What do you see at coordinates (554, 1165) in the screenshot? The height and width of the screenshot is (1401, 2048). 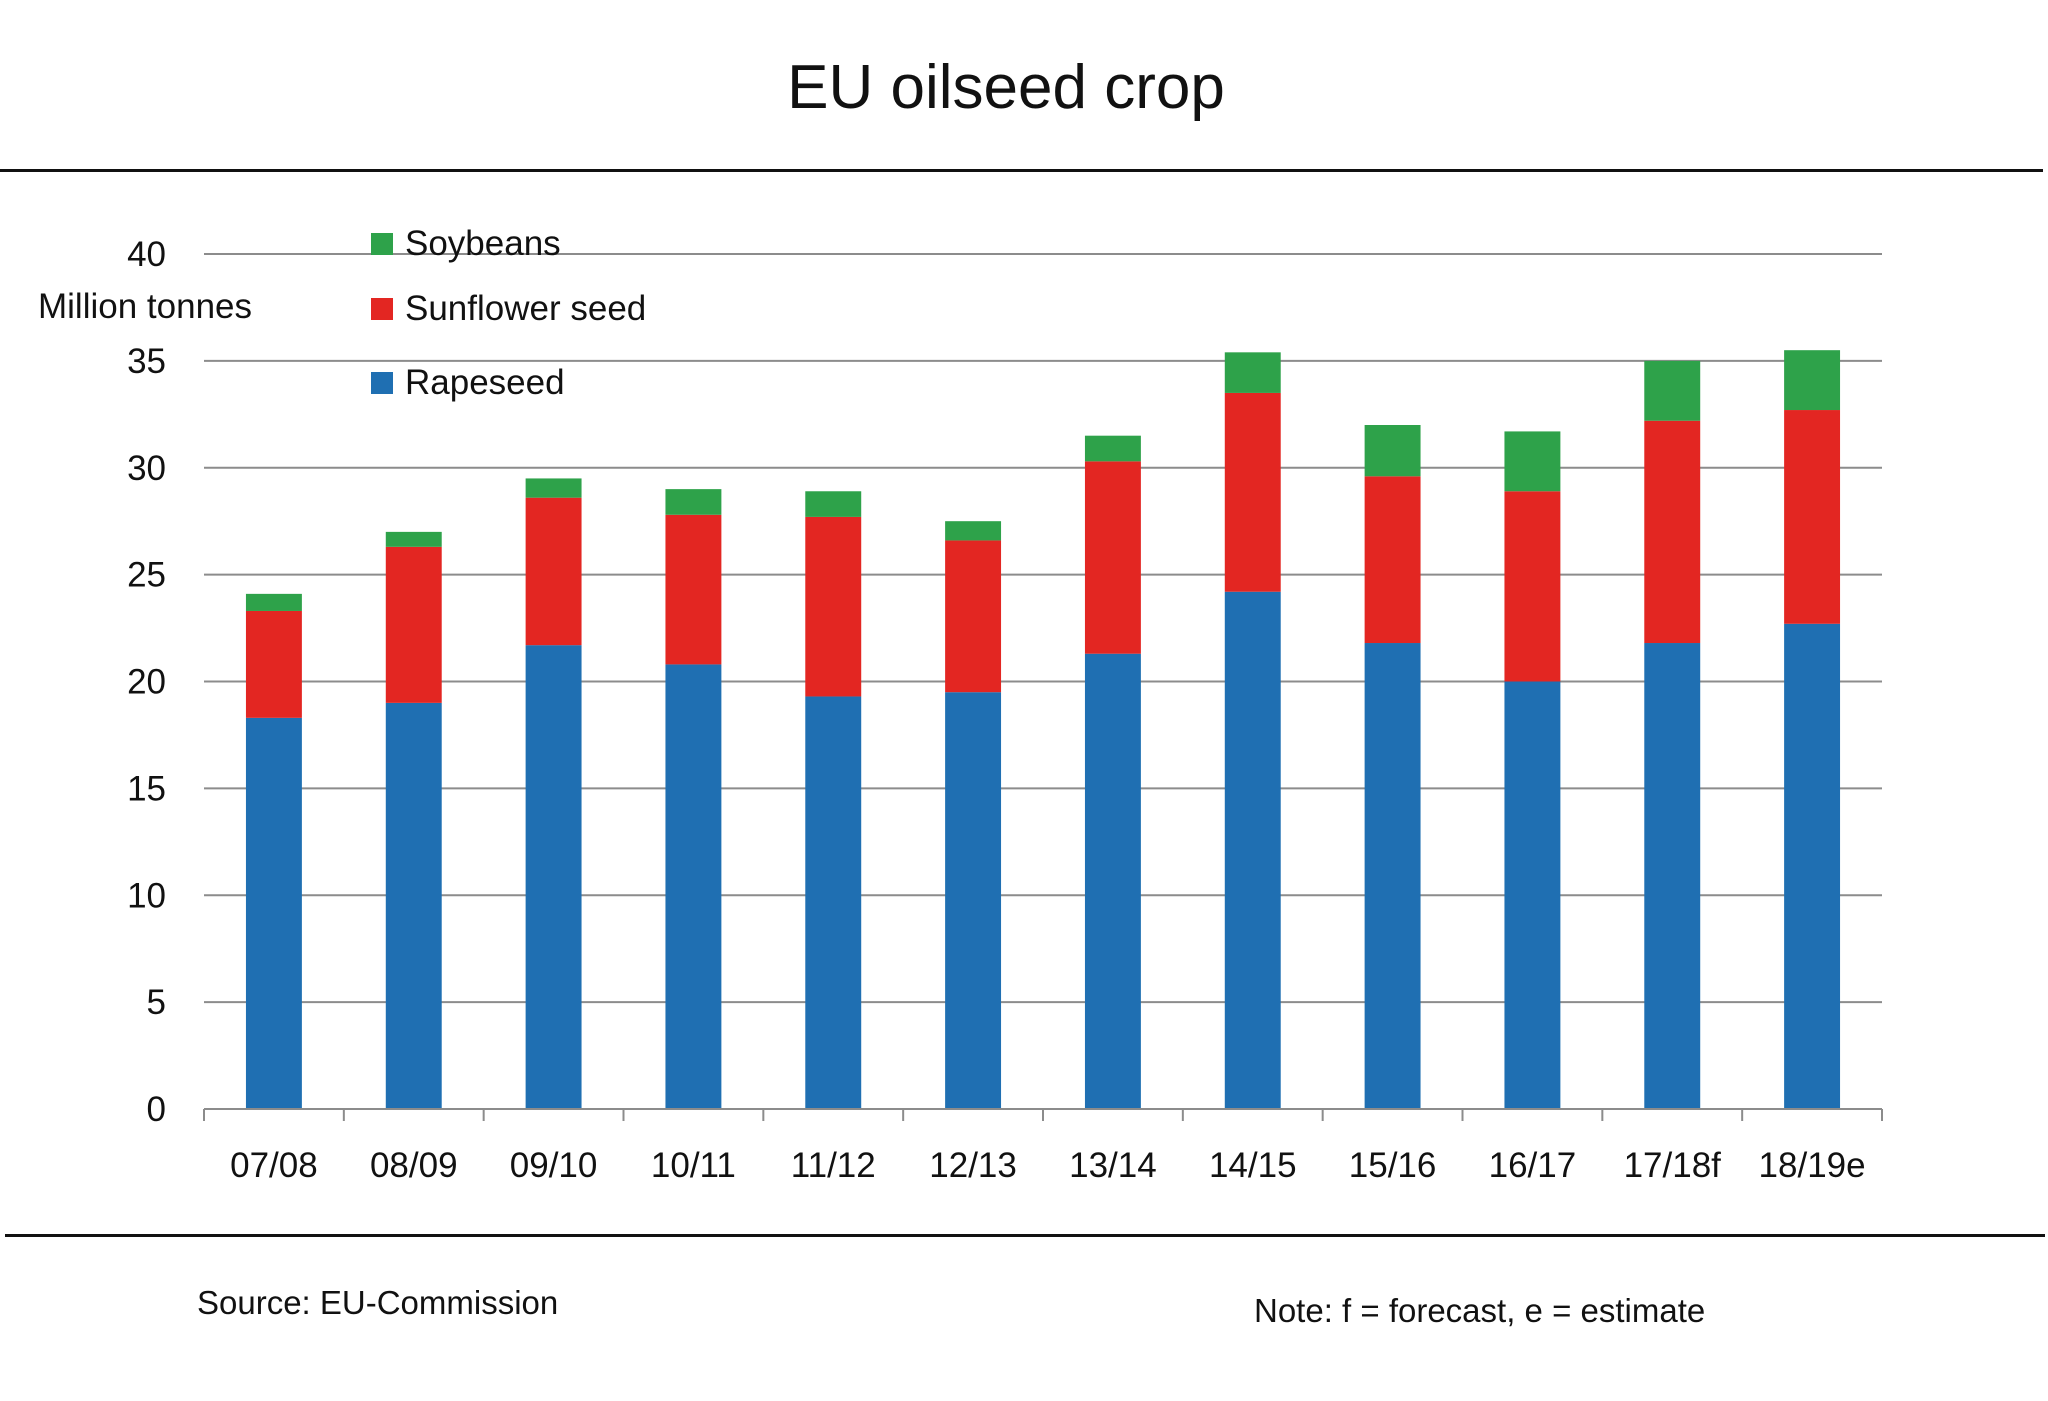 I see `x-tick-label-2: 09/10` at bounding box center [554, 1165].